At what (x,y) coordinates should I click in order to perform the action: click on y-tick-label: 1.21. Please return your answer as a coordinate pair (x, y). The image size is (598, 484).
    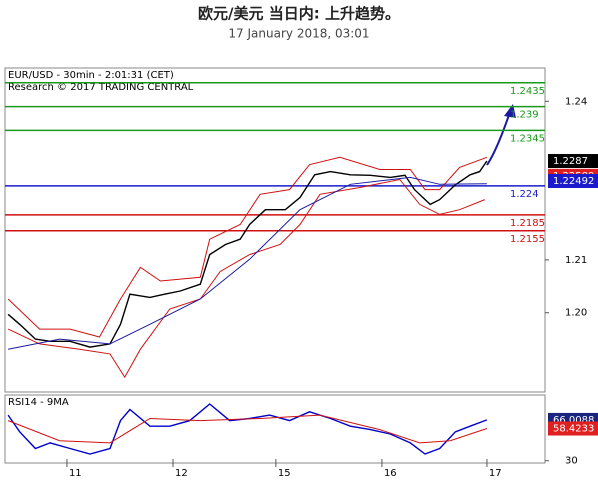
    Looking at the image, I should click on (576, 260).